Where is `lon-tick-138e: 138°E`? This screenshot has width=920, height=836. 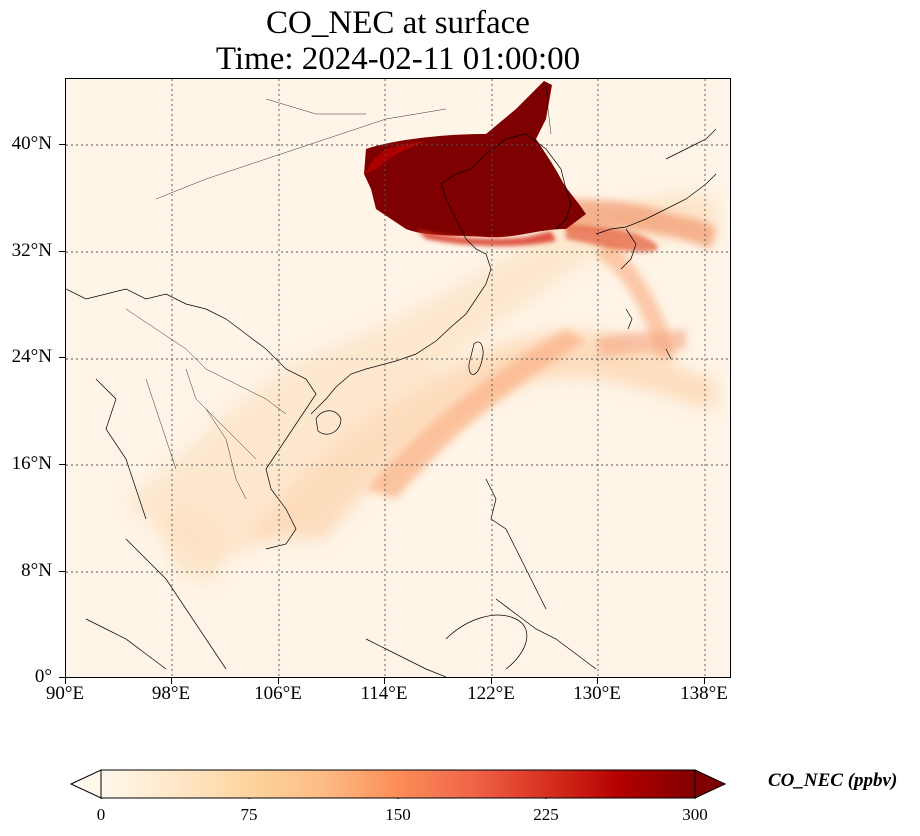
lon-tick-138e: 138°E is located at coordinates (704, 693).